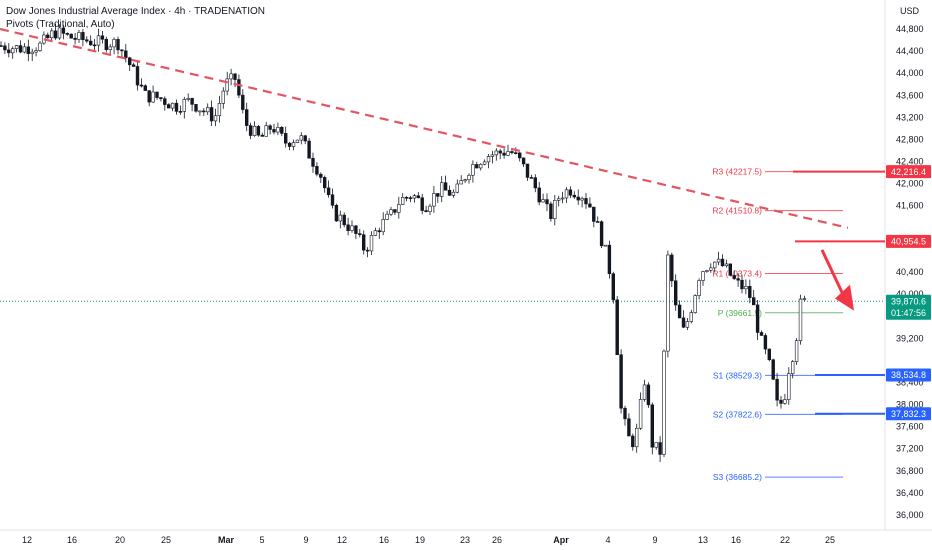  I want to click on indicator-label: Pivots (Traditional, Auto), so click(60, 24).